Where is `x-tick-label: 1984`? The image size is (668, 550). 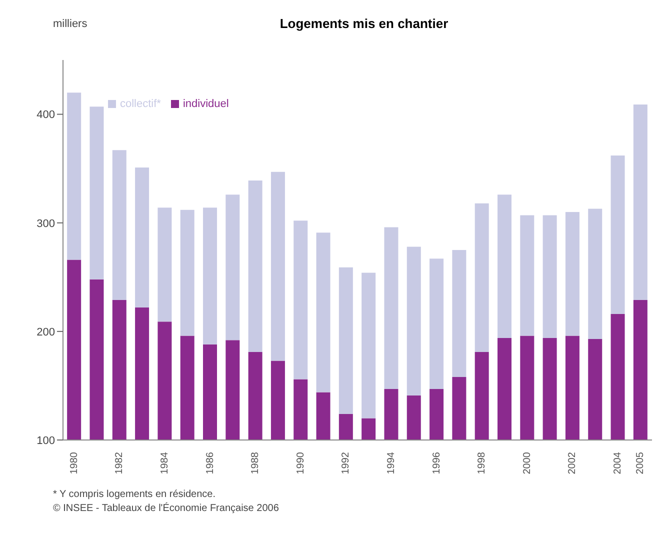
x-tick-label: 1984 is located at coordinates (164, 463).